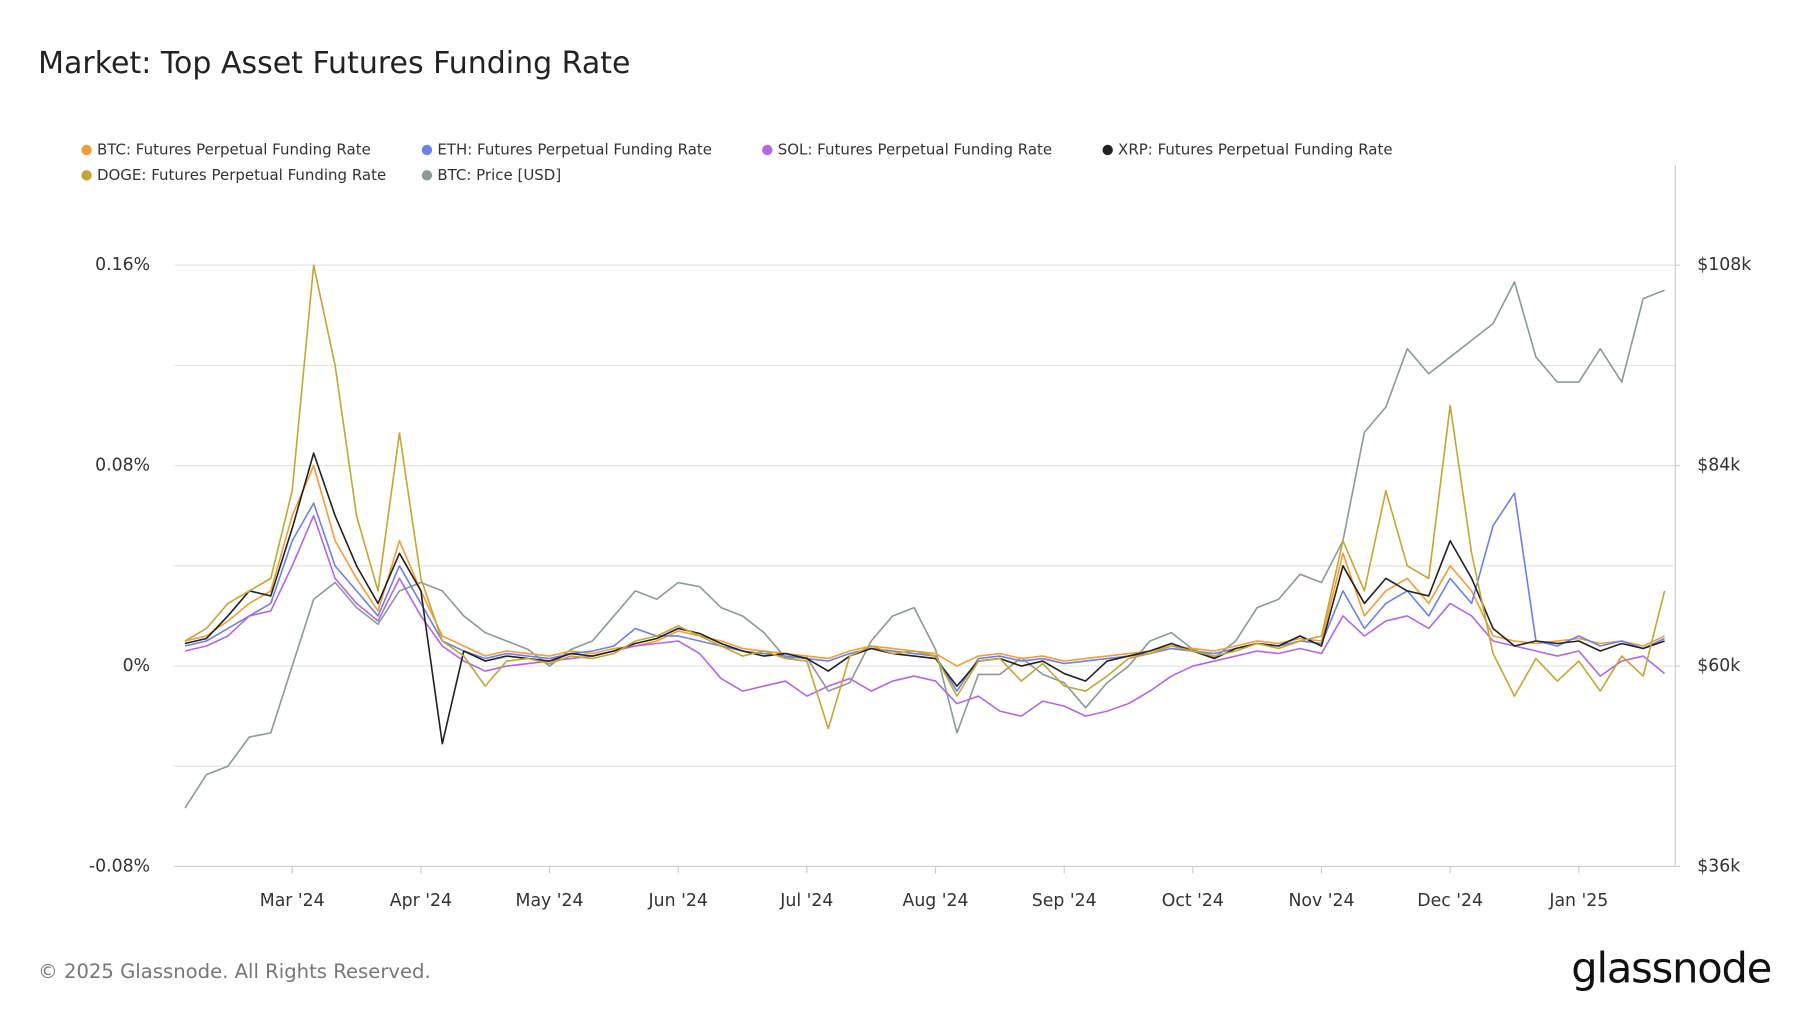 The image size is (1800, 1013). Describe the element at coordinates (574, 149) in the screenshot. I see `legend-label: ETH: Futures Perpetual Funding Rate` at that location.